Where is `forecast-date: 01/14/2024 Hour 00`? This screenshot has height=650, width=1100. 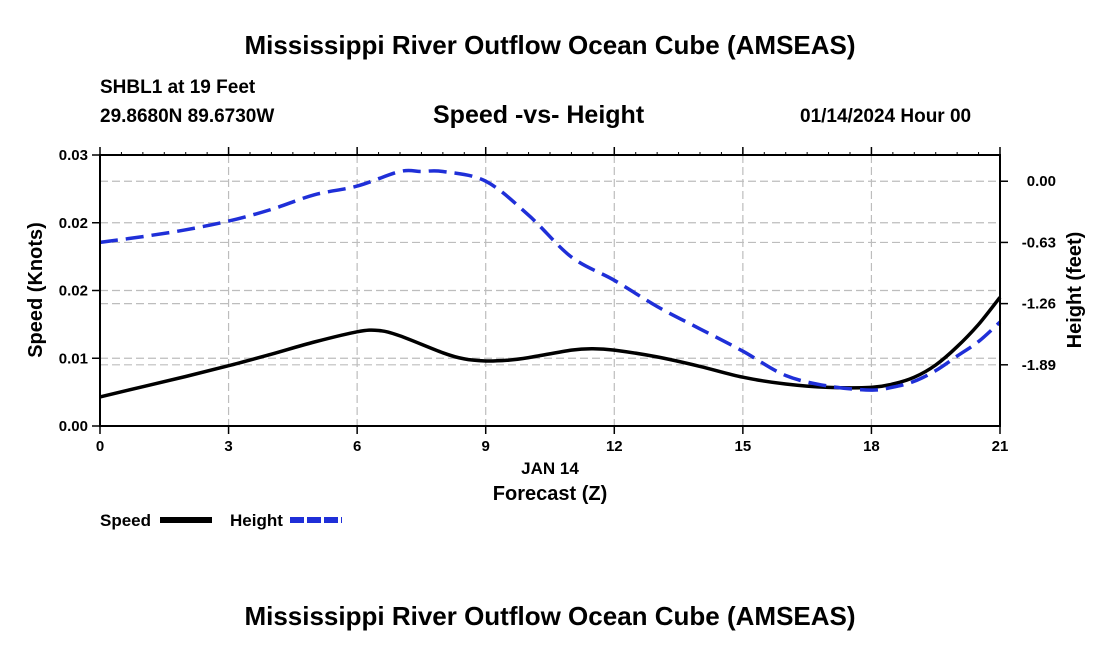 forecast-date: 01/14/2024 Hour 00 is located at coordinates (886, 116).